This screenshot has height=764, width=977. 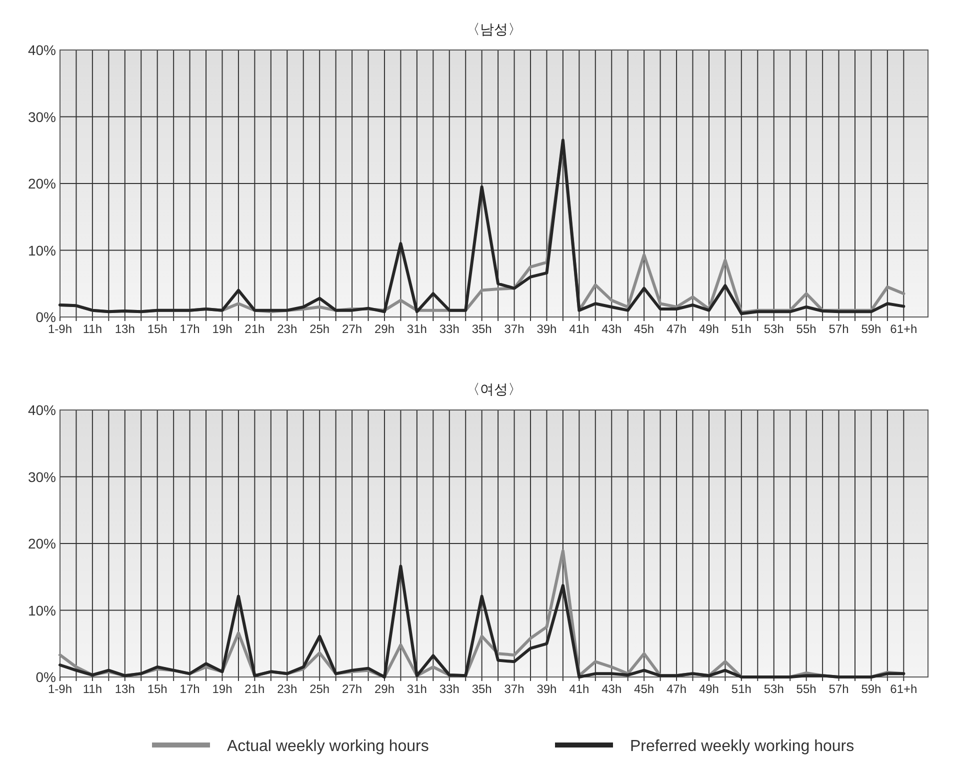 I want to click on chart-title: 〈여성〉, so click(x=494, y=389).